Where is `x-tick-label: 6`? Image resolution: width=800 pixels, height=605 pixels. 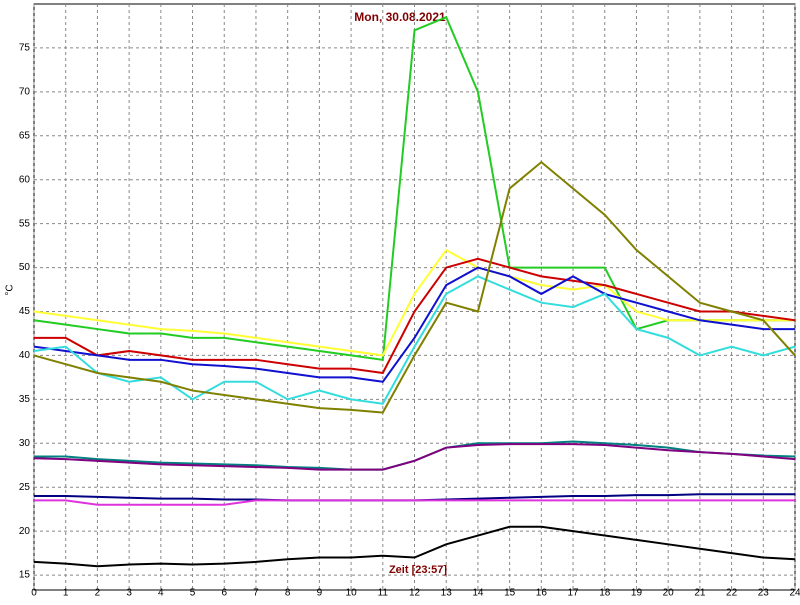 x-tick-label: 6 is located at coordinates (224, 593).